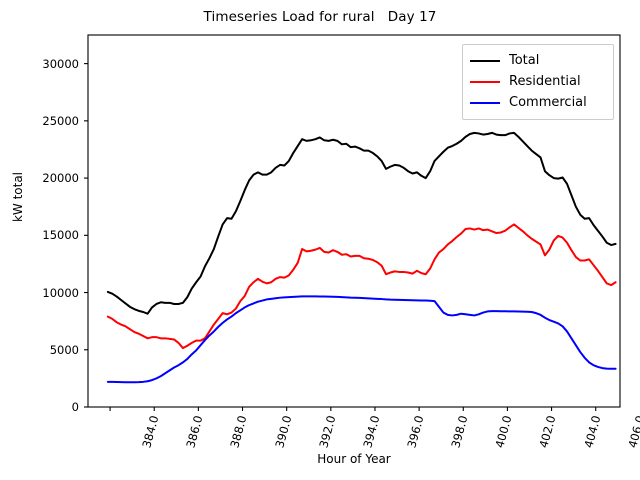 The image size is (640, 480). I want to click on legend-item-residential: Residential, so click(538, 81).